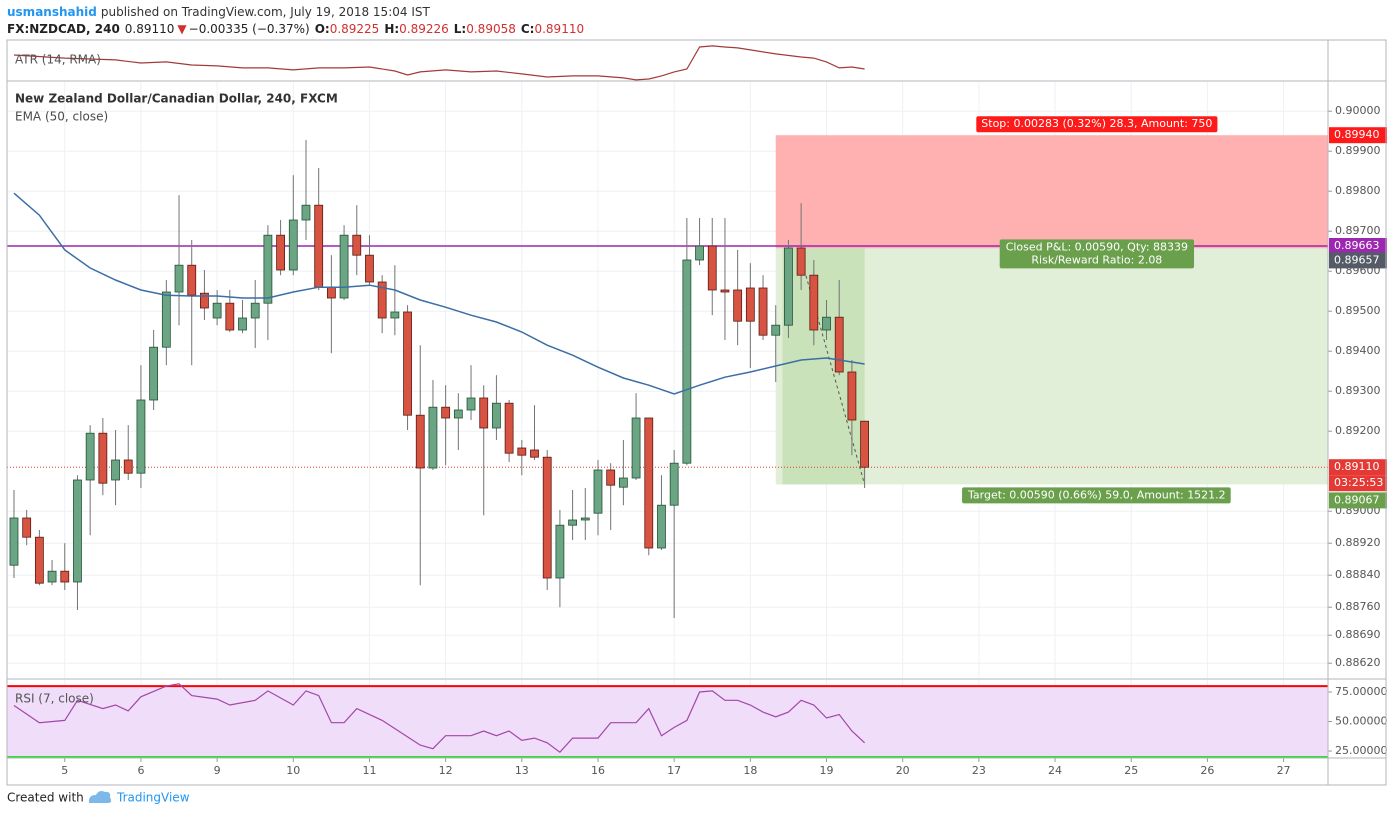 The height and width of the screenshot is (816, 1387). What do you see at coordinates (823, 366) in the screenshot?
I see `trade-zone` at bounding box center [823, 366].